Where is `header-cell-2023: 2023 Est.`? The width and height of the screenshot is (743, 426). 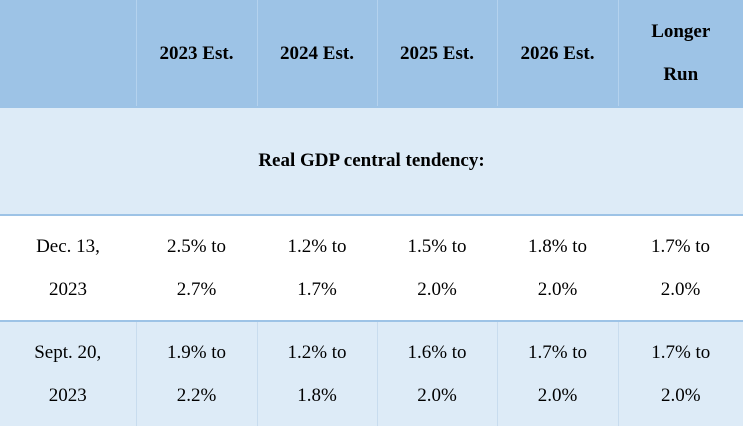
header-cell-2023: 2023 Est. is located at coordinates (196, 53).